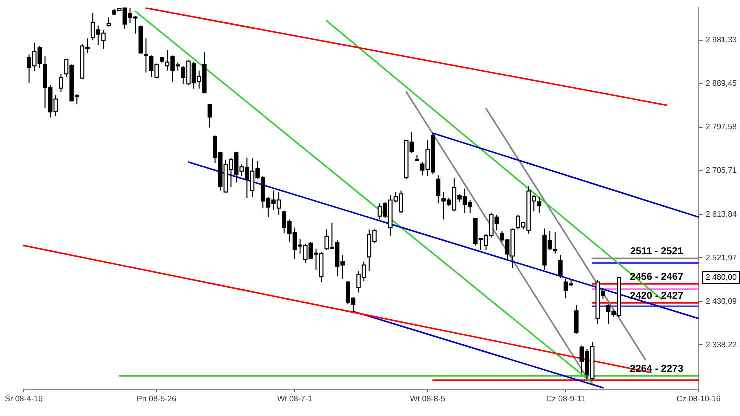 The width and height of the screenshot is (740, 416). Describe the element at coordinates (722, 171) in the screenshot. I see `y-tick-label: 2 705,71` at that location.